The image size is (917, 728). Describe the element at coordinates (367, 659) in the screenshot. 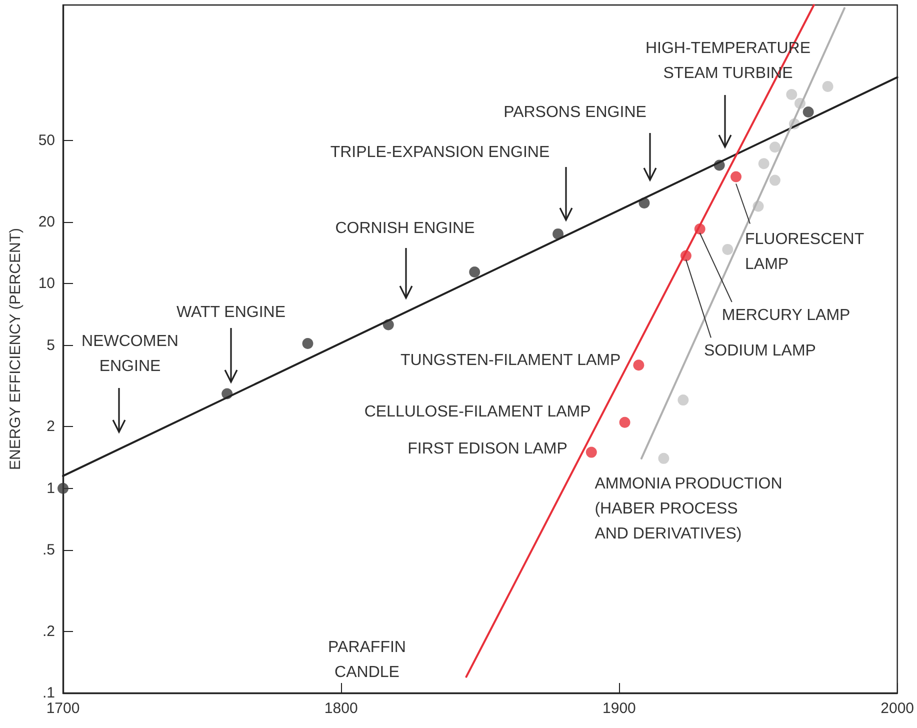

I see `annotation: PARAFFIN CANDLE` at that location.